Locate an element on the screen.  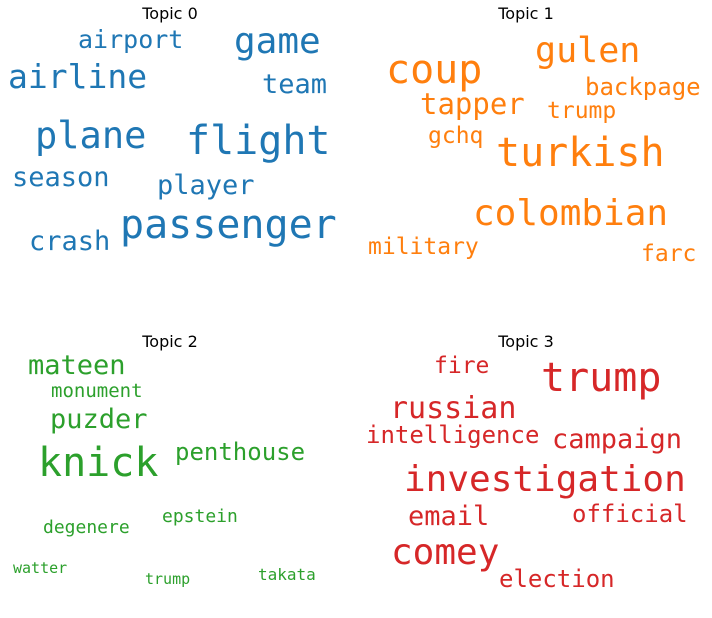
word-investigation: investigation is located at coordinates (545, 479).